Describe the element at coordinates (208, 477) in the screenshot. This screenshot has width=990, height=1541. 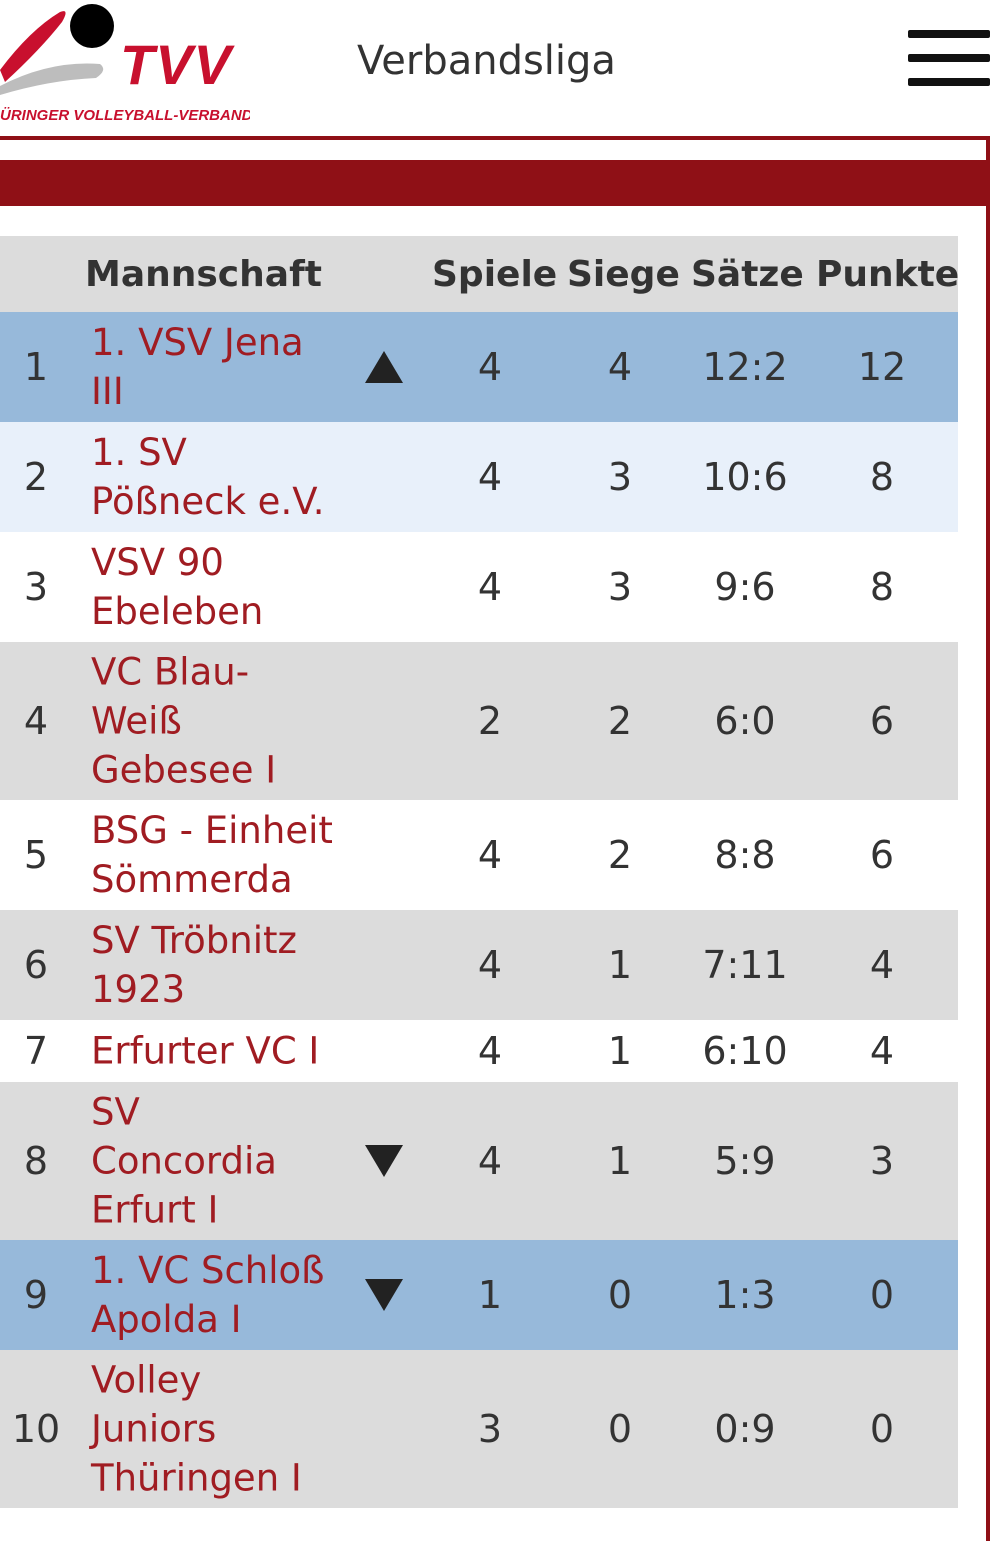
I see `team-name-link: 1. SV Pößneck e.V.` at that location.